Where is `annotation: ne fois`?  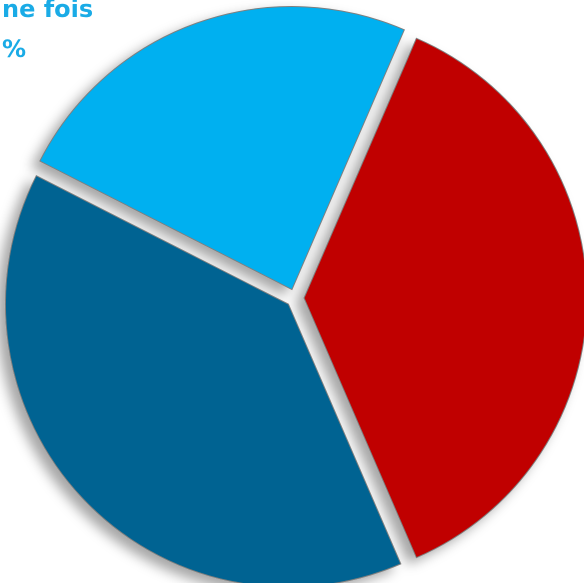 annotation: ne fois is located at coordinates (47, 11).